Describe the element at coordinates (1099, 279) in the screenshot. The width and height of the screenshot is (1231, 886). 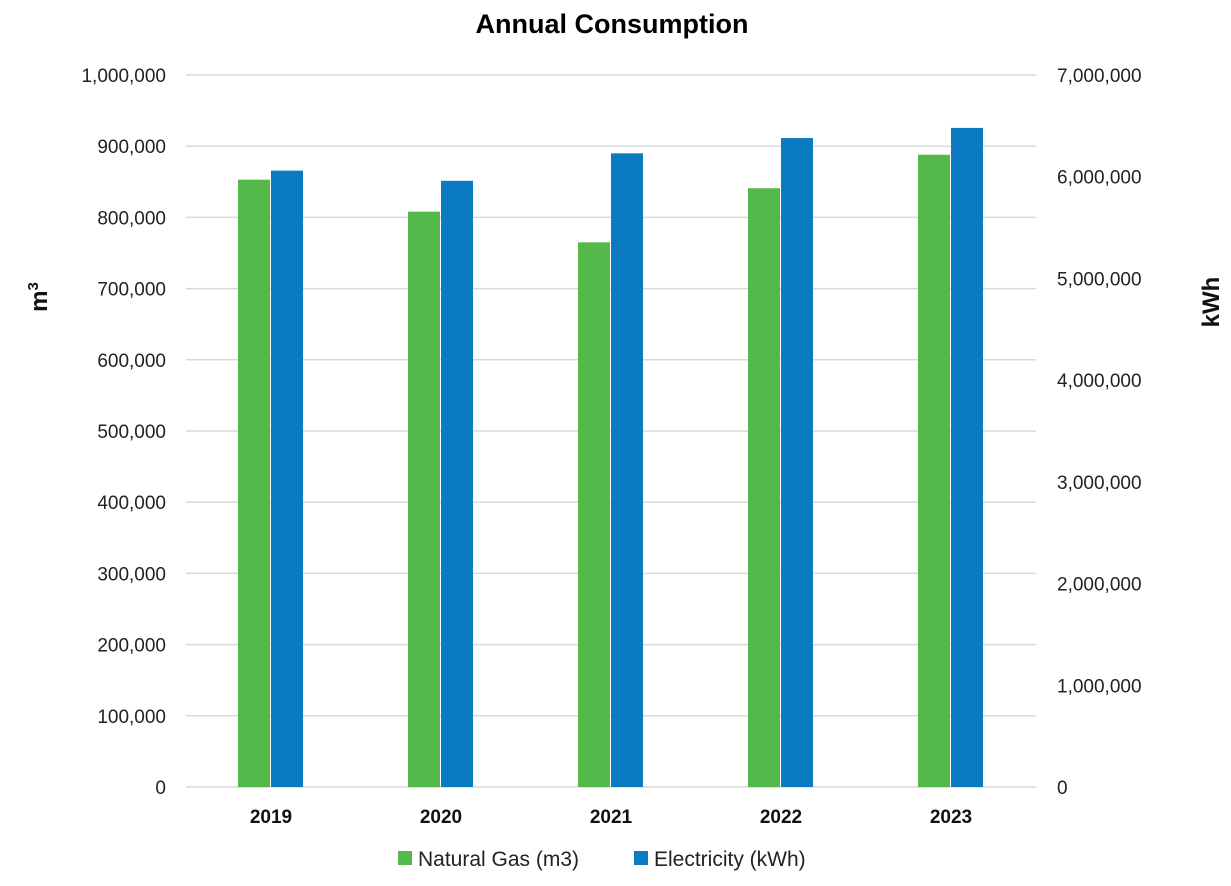
I see `right-tick-label: 5,000,000` at that location.